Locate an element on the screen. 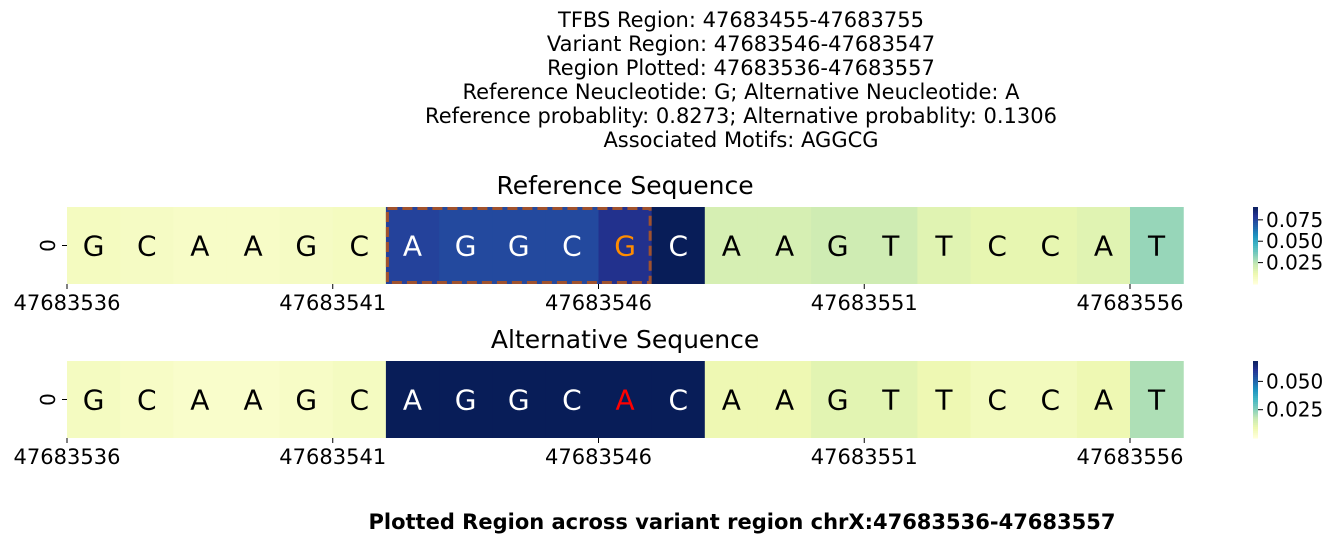 The image size is (1339, 546). header-line-region: Region Plotted: 47683536-47683557 is located at coordinates (741, 68).